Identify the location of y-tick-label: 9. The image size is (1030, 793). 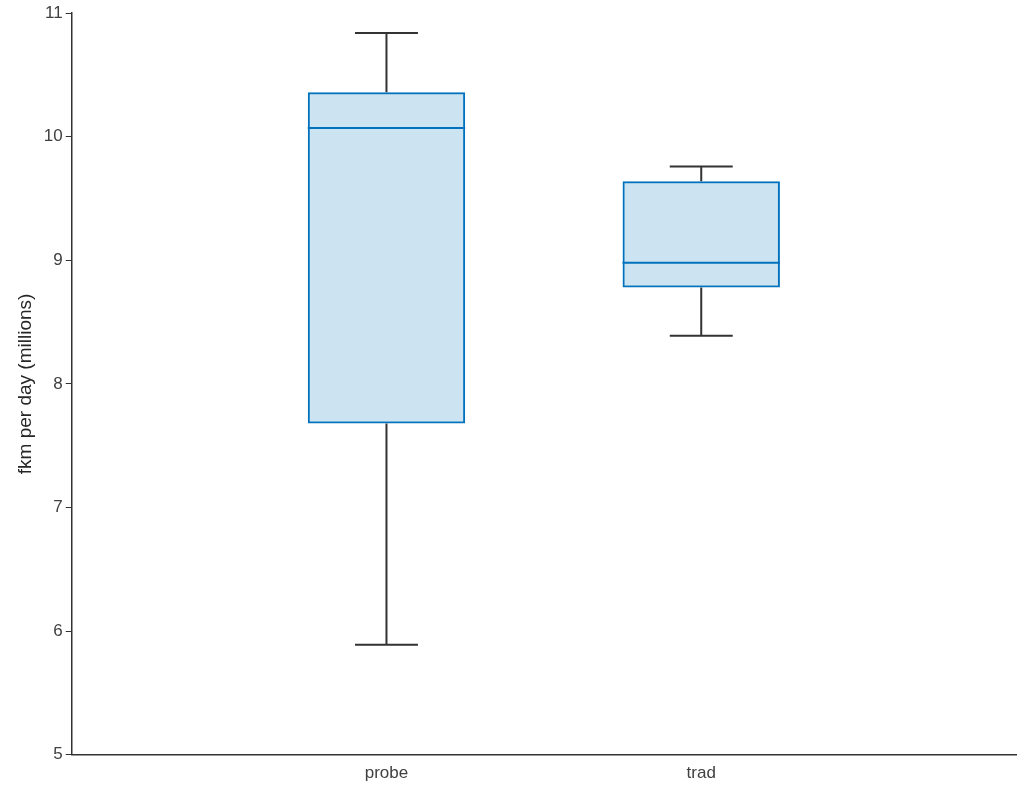
(58, 260).